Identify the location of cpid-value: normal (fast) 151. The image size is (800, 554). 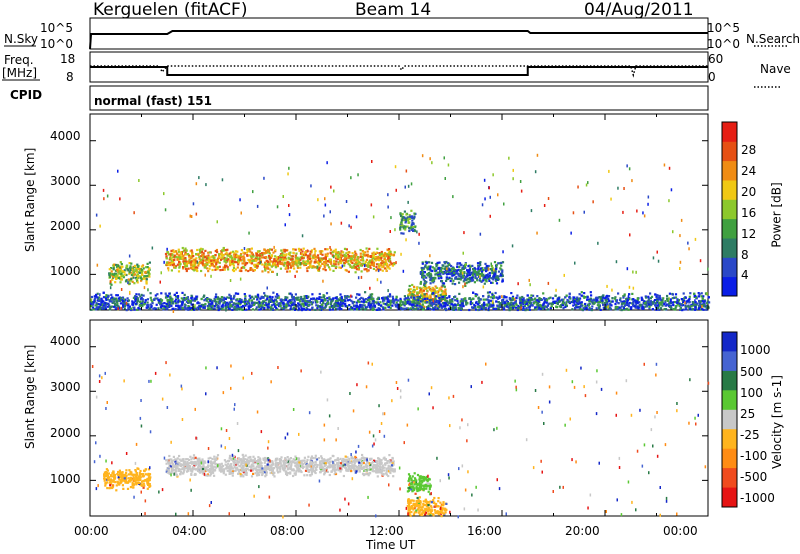
(153, 101).